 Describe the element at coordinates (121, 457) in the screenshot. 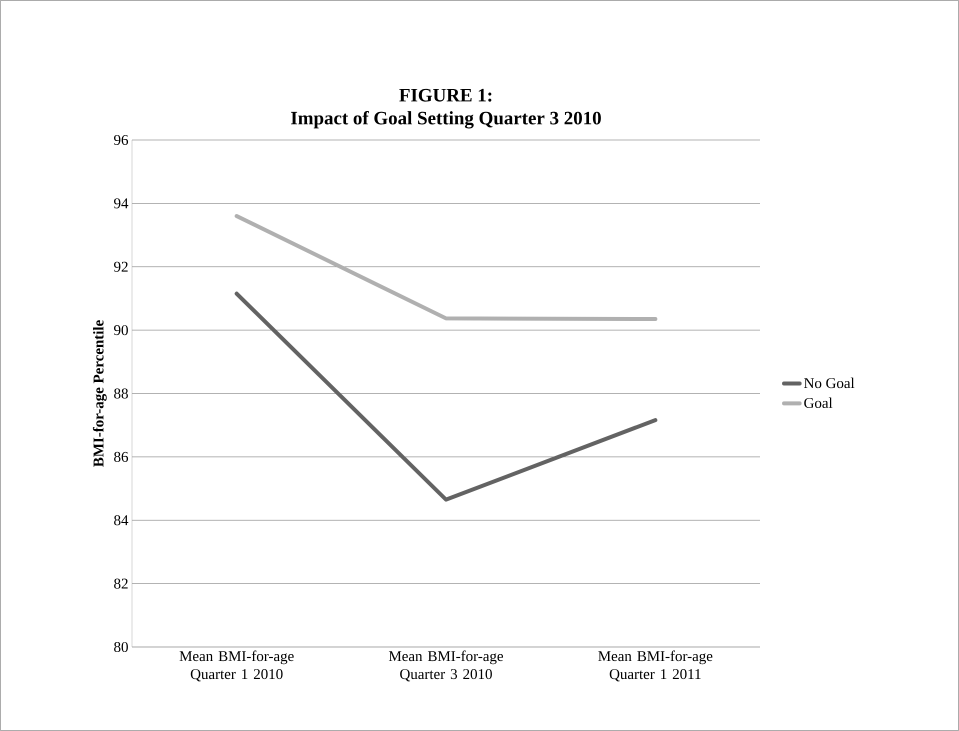

I see `y-tick-label: 86` at that location.